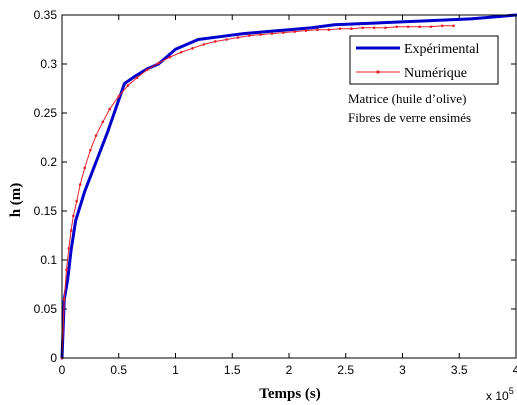  What do you see at coordinates (232, 370) in the screenshot?
I see `x-tick-label: 1.5` at bounding box center [232, 370].